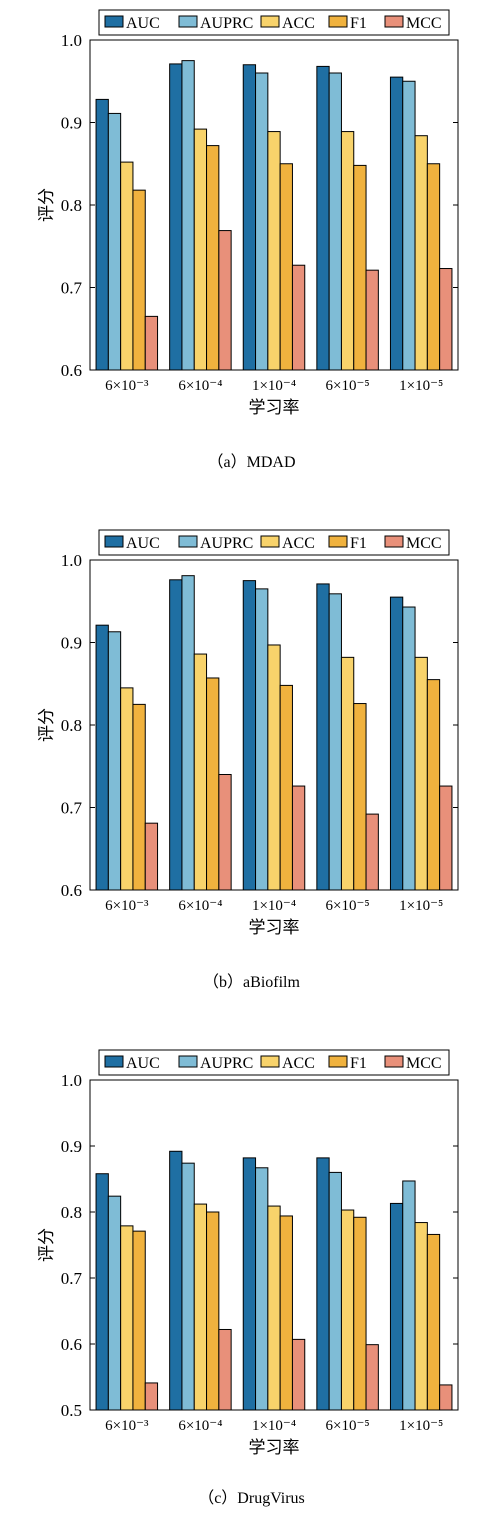  What do you see at coordinates (71, 40) in the screenshot?
I see `y-tick-label: 1.0` at bounding box center [71, 40].